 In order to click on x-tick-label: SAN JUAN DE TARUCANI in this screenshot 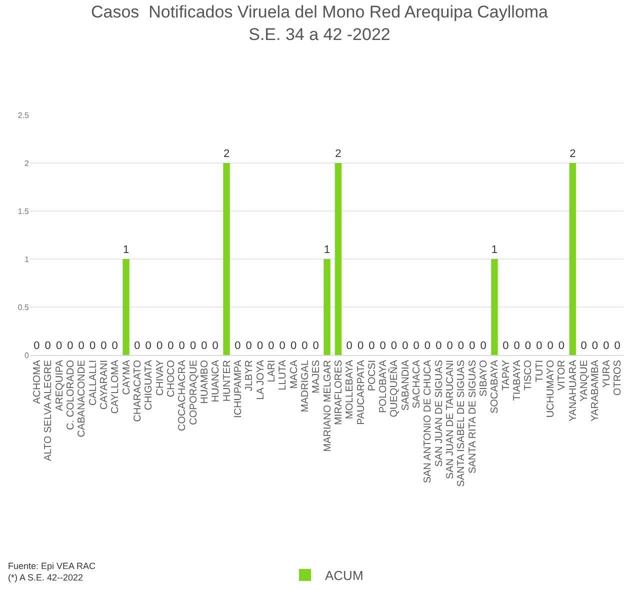, I will do `click(450, 420)`.